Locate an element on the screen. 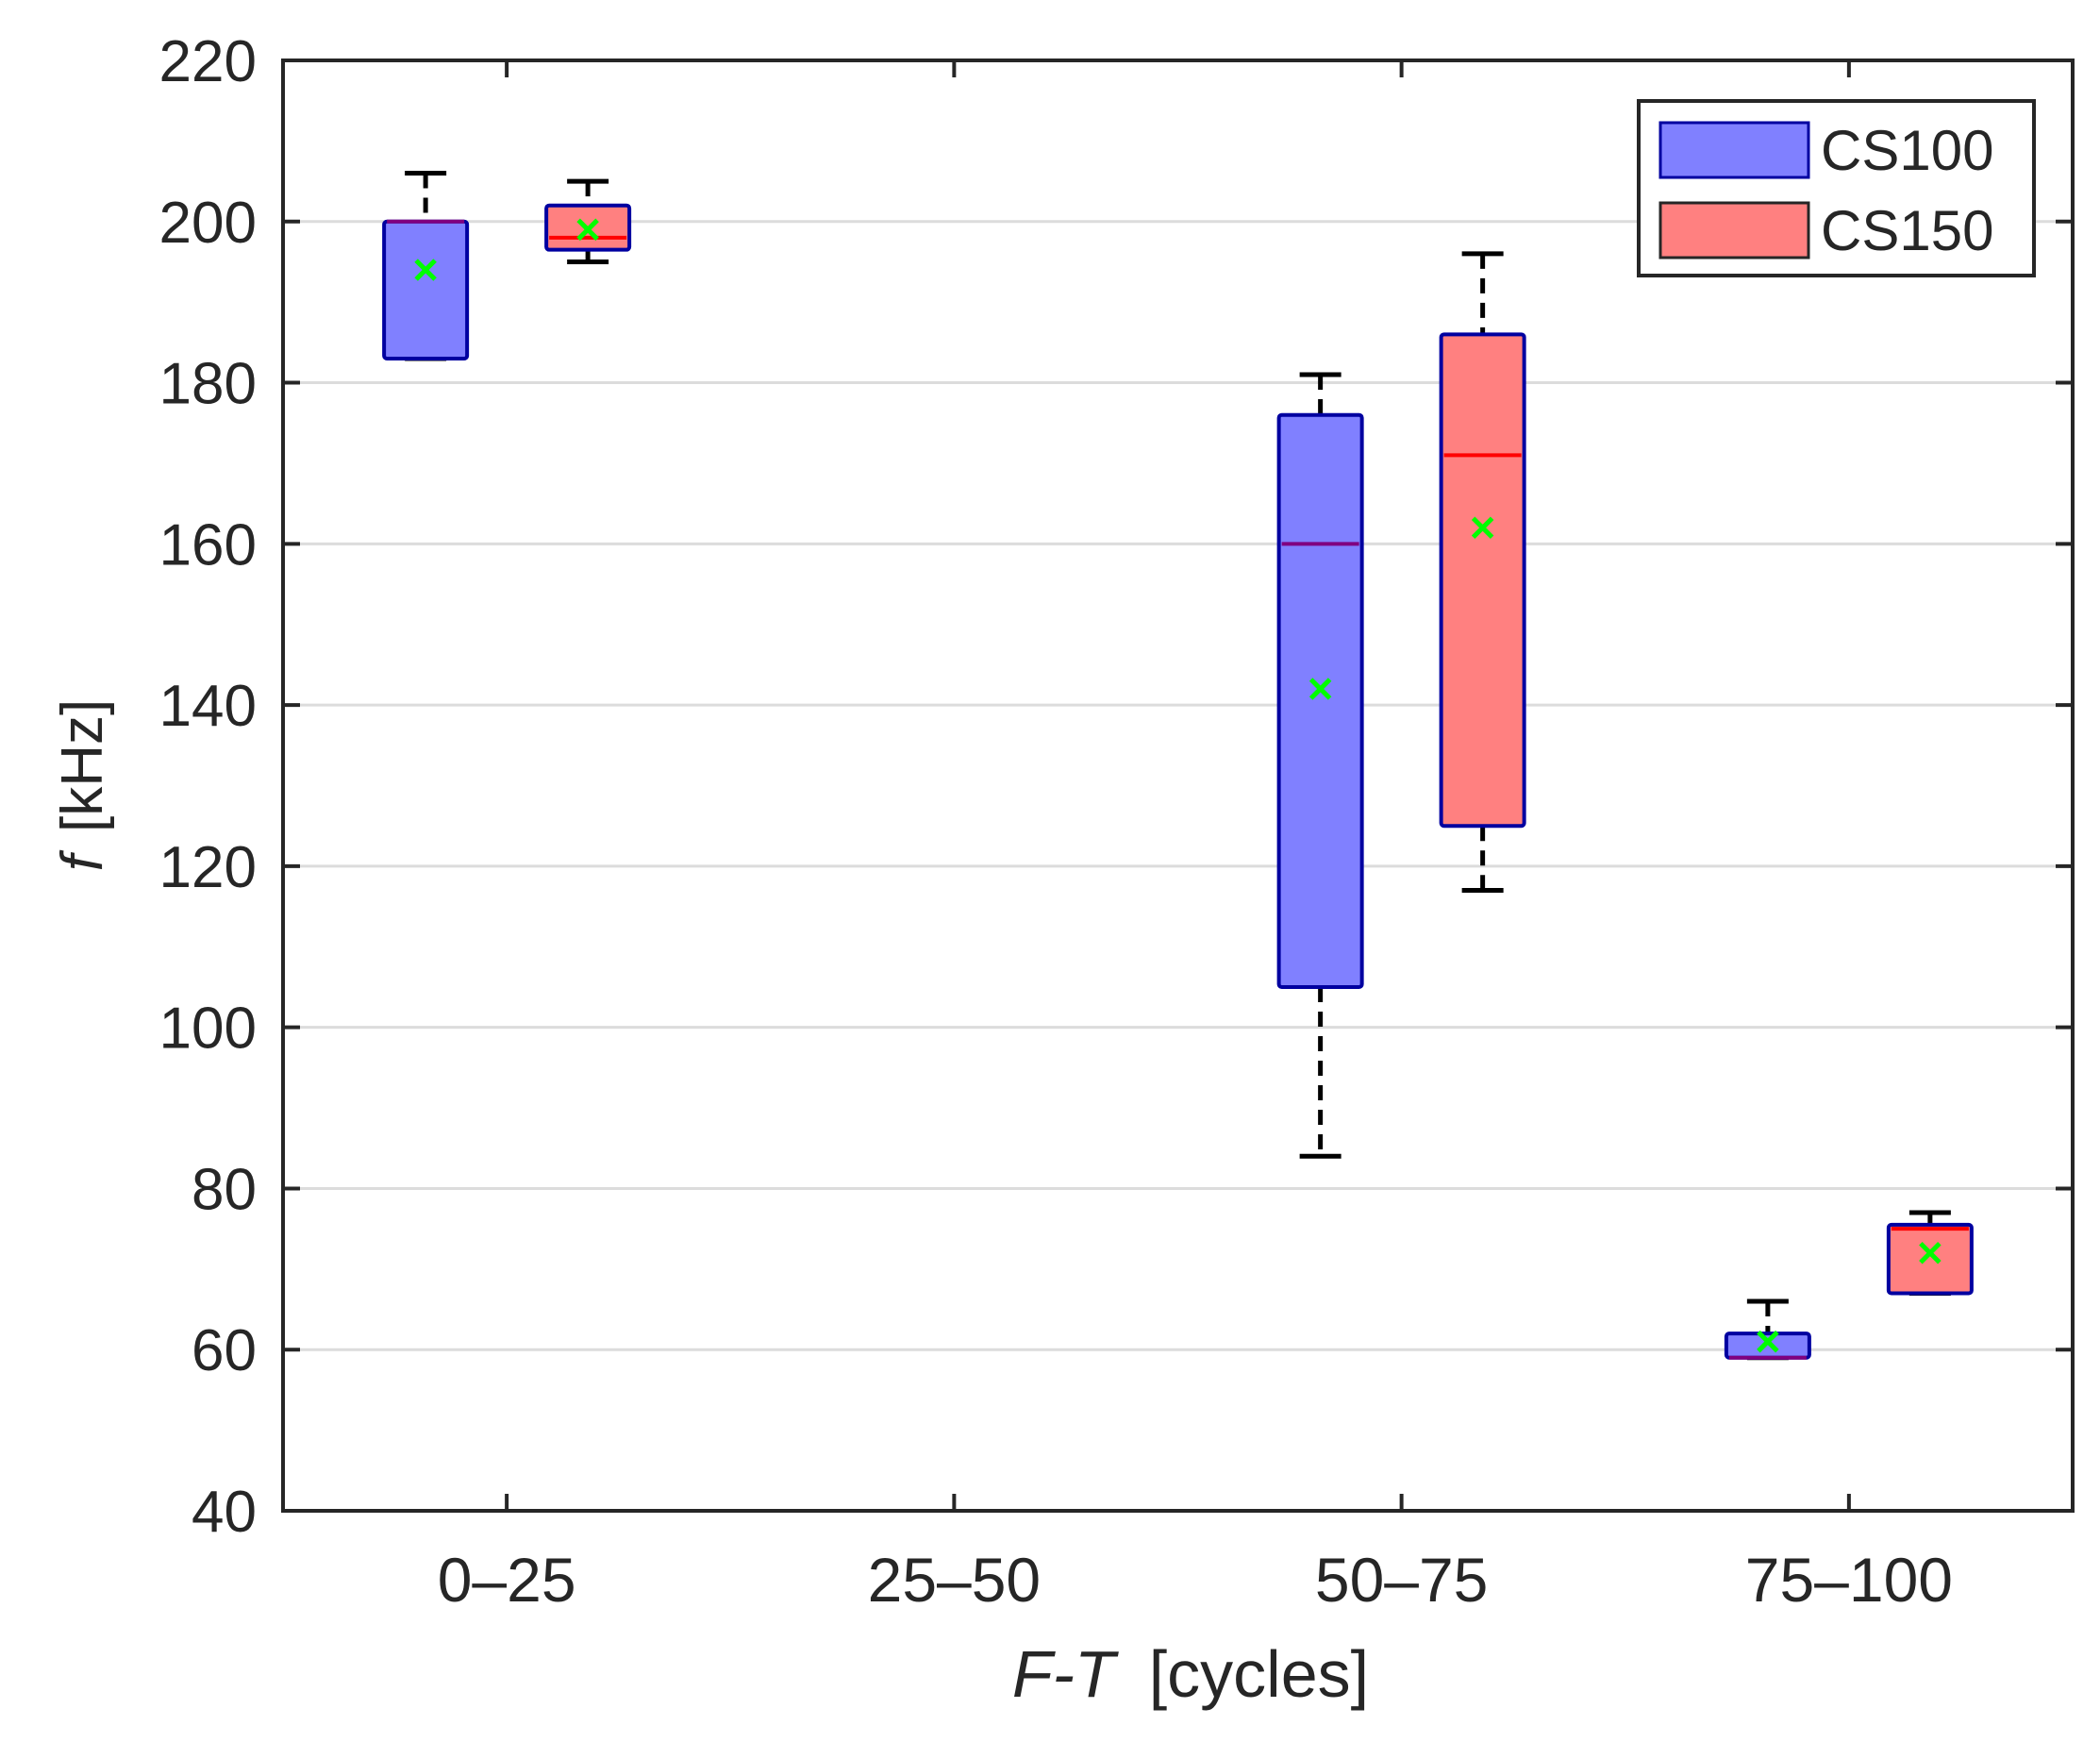  y-tick-label-200: 200 is located at coordinates (208, 223).